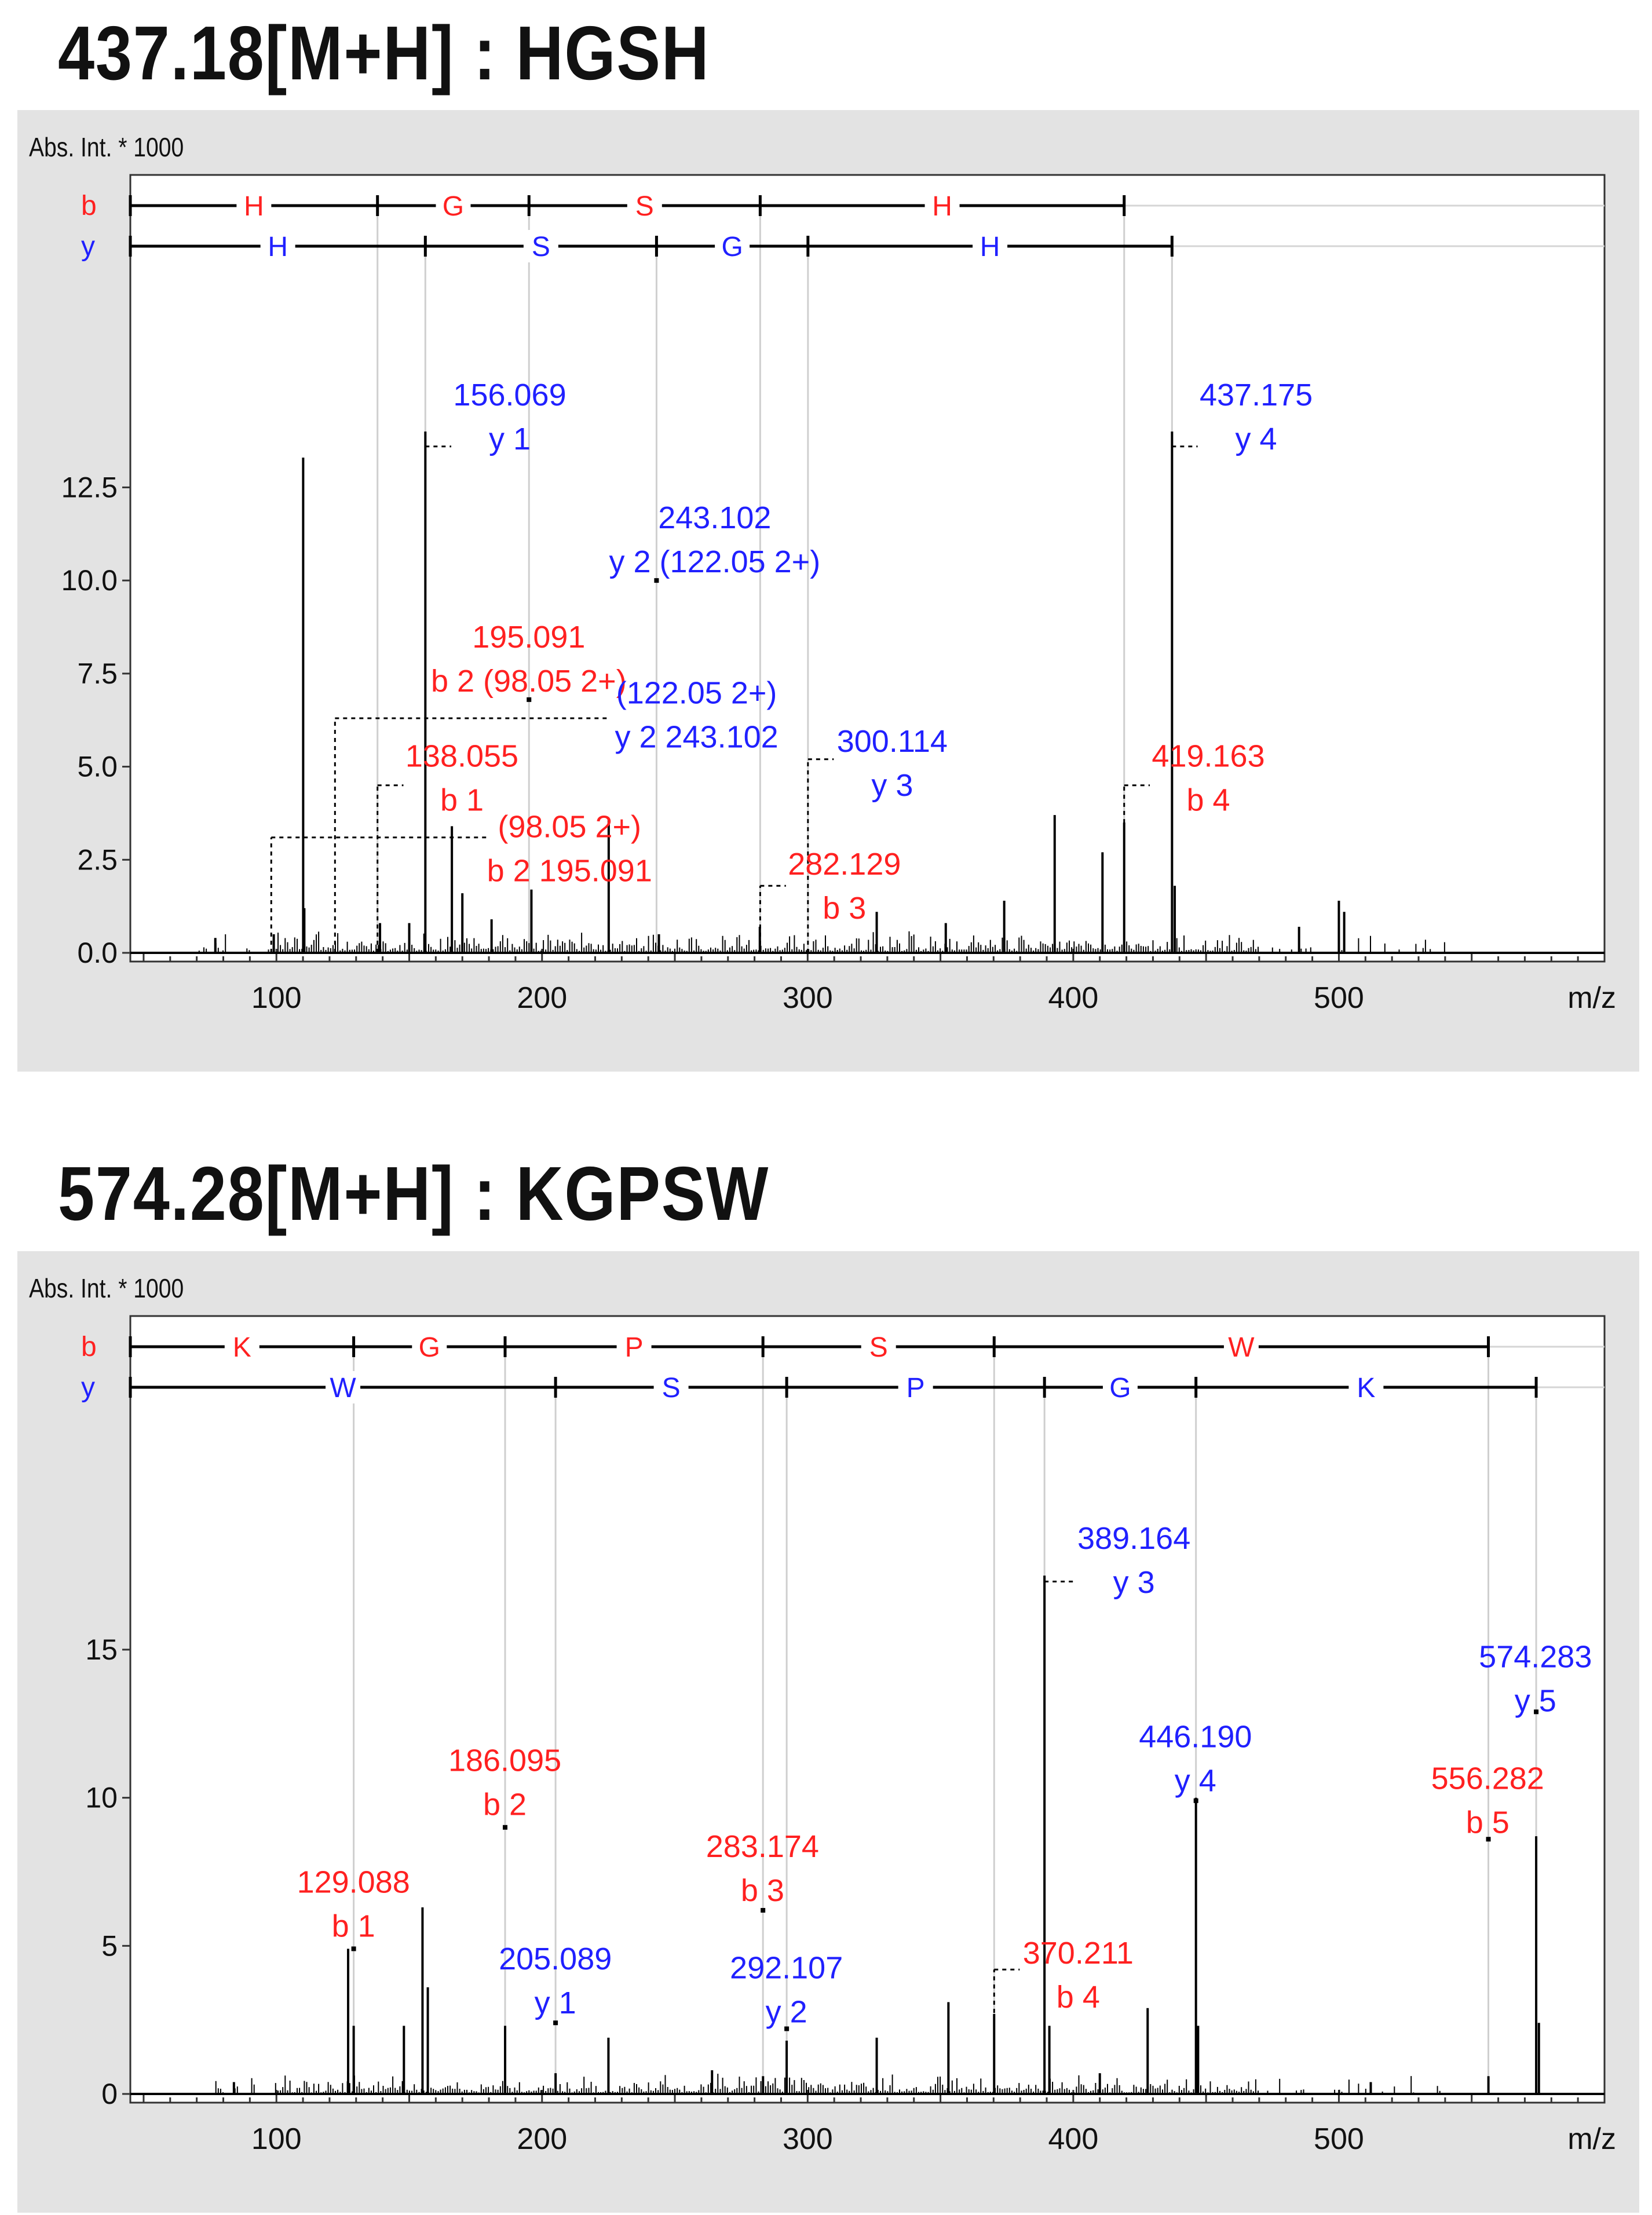 The width and height of the screenshot is (1652, 2215). I want to click on marker-label-9-1: b 4, so click(1078, 1997).